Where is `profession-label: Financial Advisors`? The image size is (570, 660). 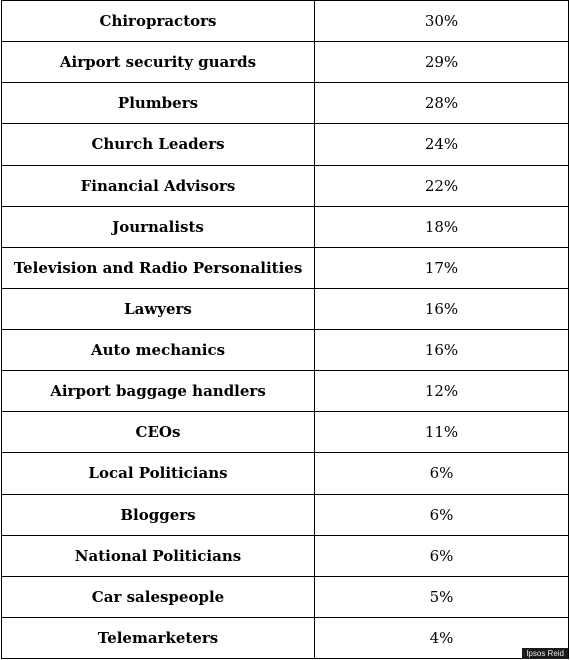
profession-label: Financial Advisors is located at coordinates (158, 185).